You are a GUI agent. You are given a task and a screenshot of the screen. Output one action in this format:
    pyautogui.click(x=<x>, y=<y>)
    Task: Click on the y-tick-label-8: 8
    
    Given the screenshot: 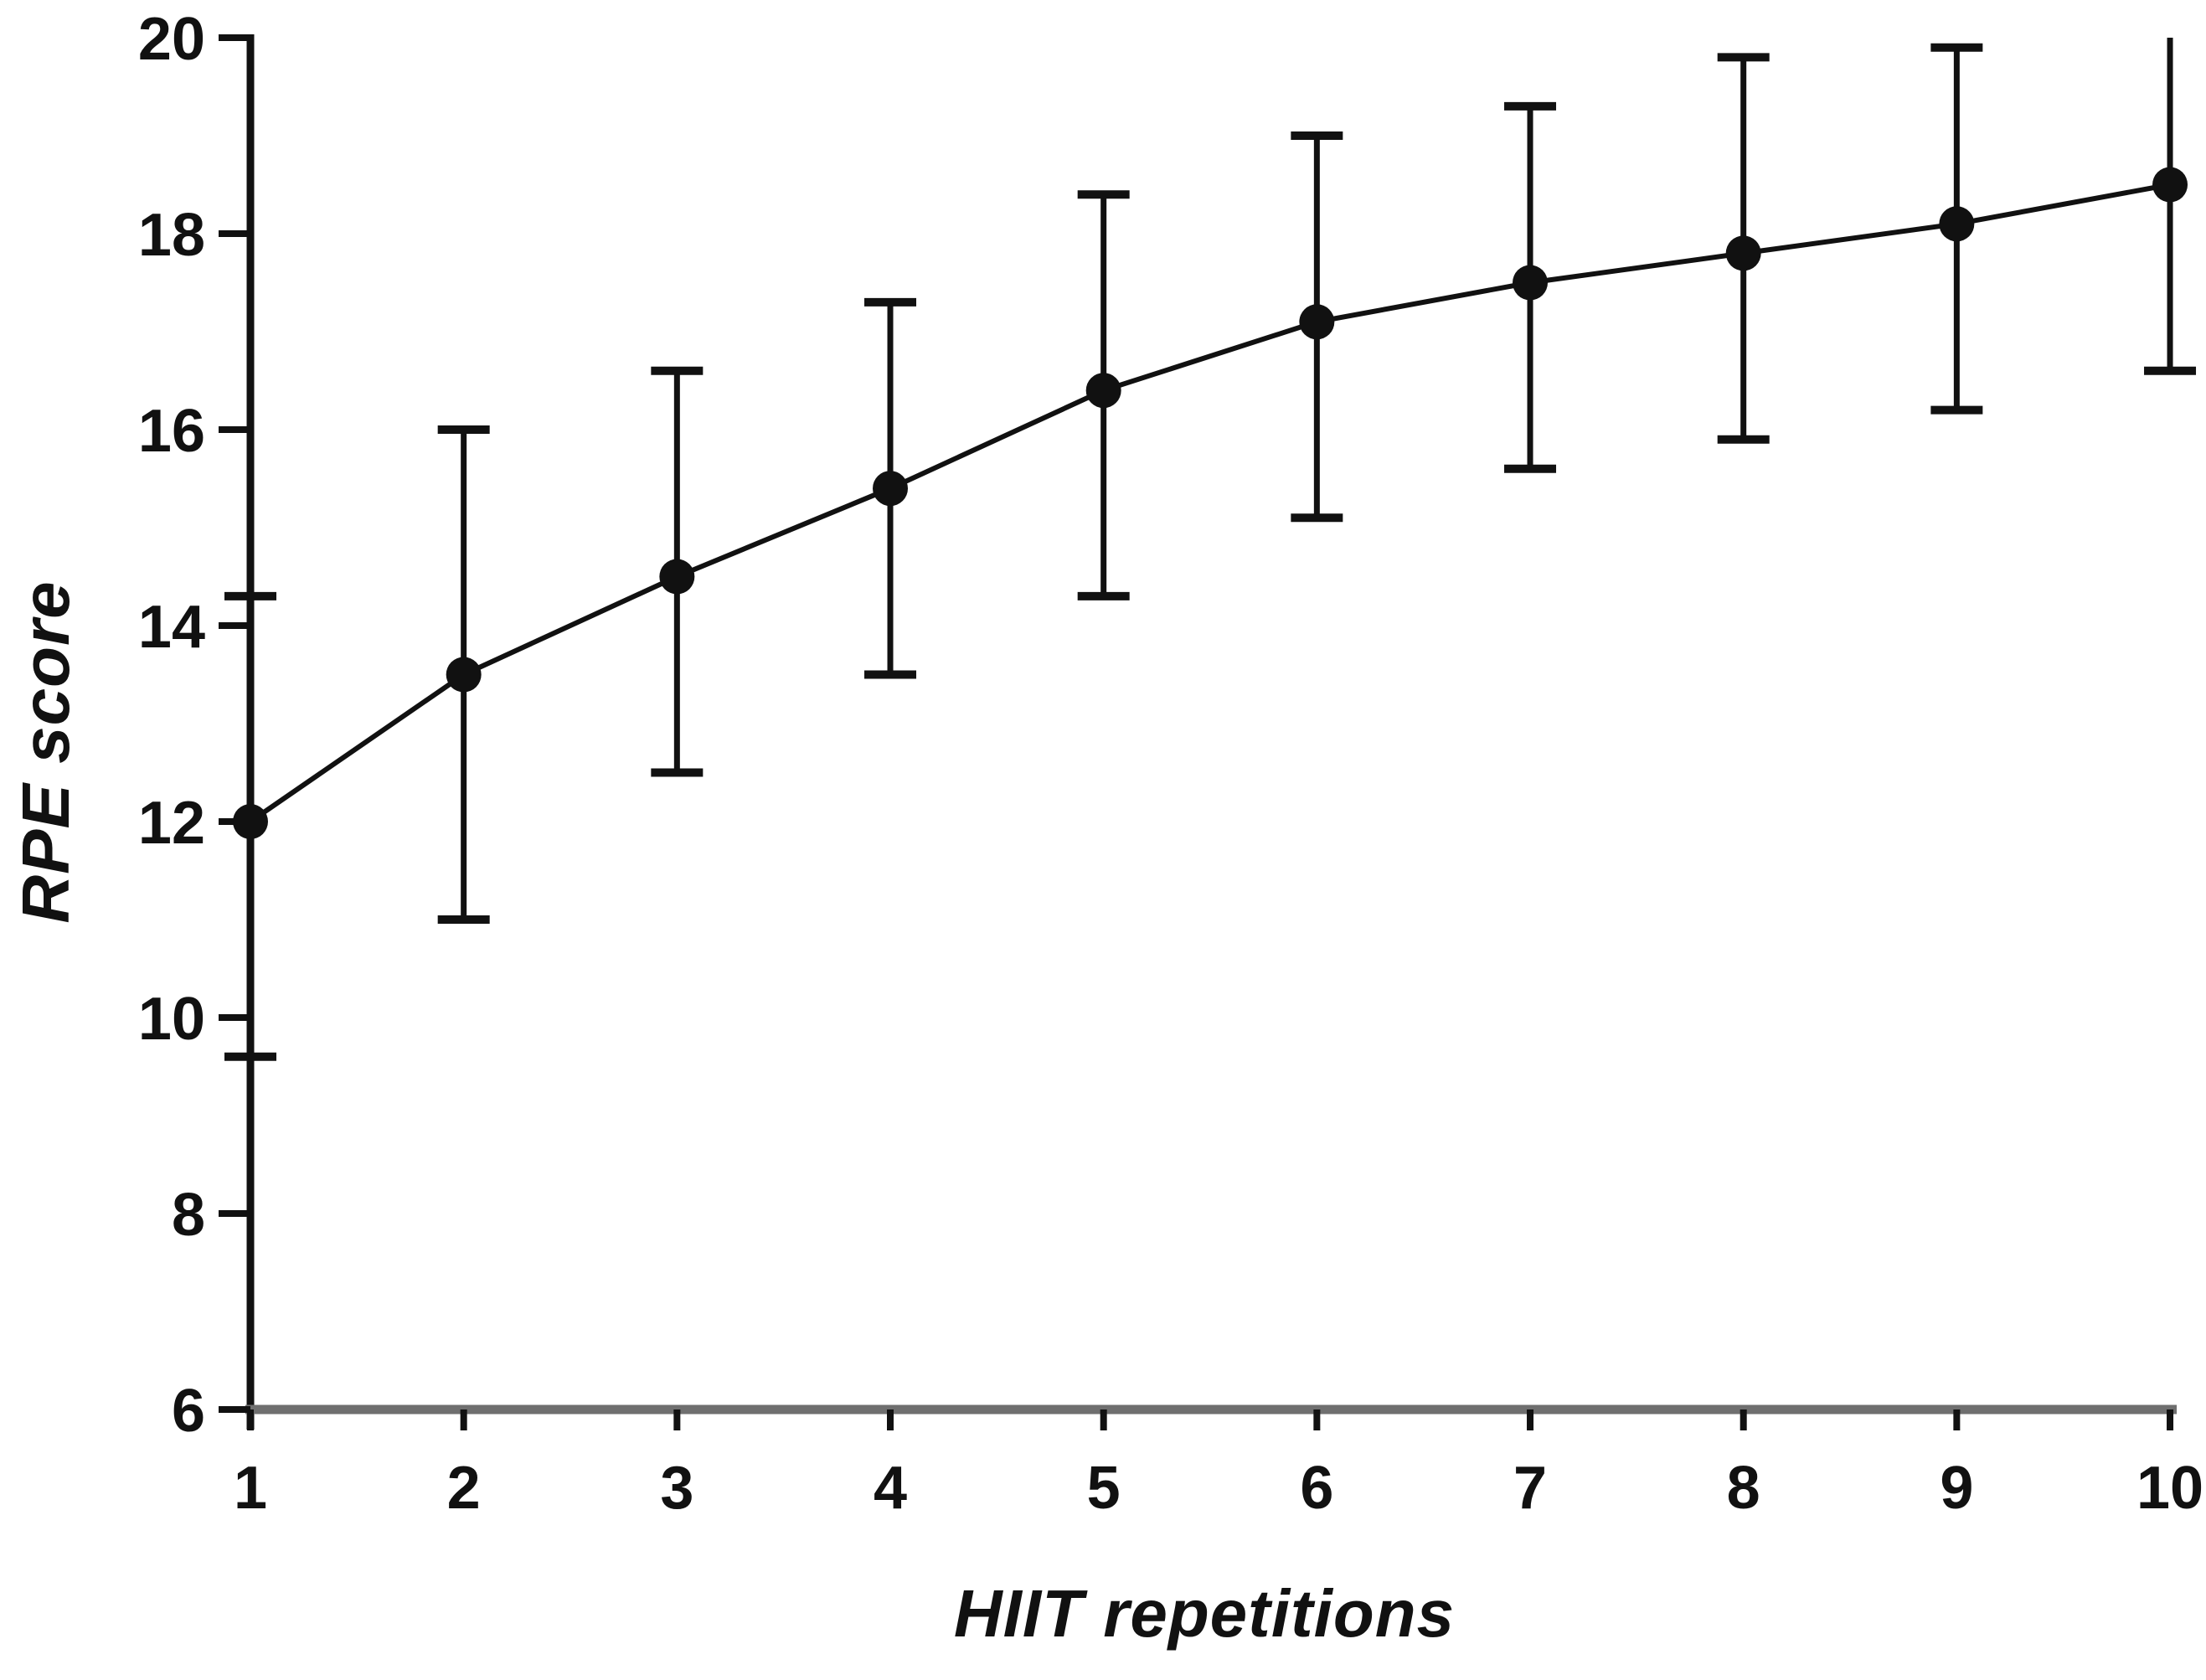 What is the action you would take?
    pyautogui.click(x=188, y=1215)
    